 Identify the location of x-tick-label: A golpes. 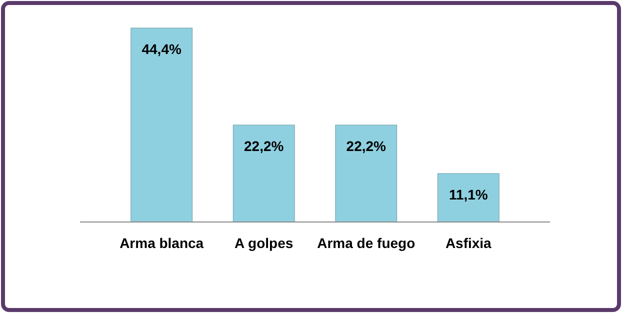
(264, 243).